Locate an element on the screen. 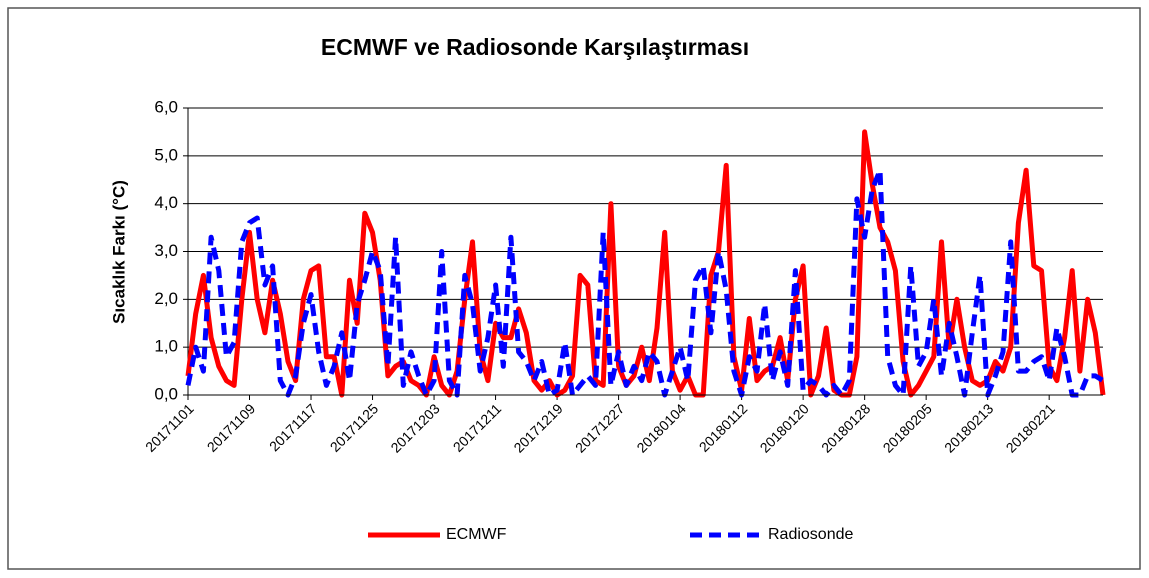 The height and width of the screenshot is (578, 1149). y-tick-label: 2,0 is located at coordinates (166, 298).